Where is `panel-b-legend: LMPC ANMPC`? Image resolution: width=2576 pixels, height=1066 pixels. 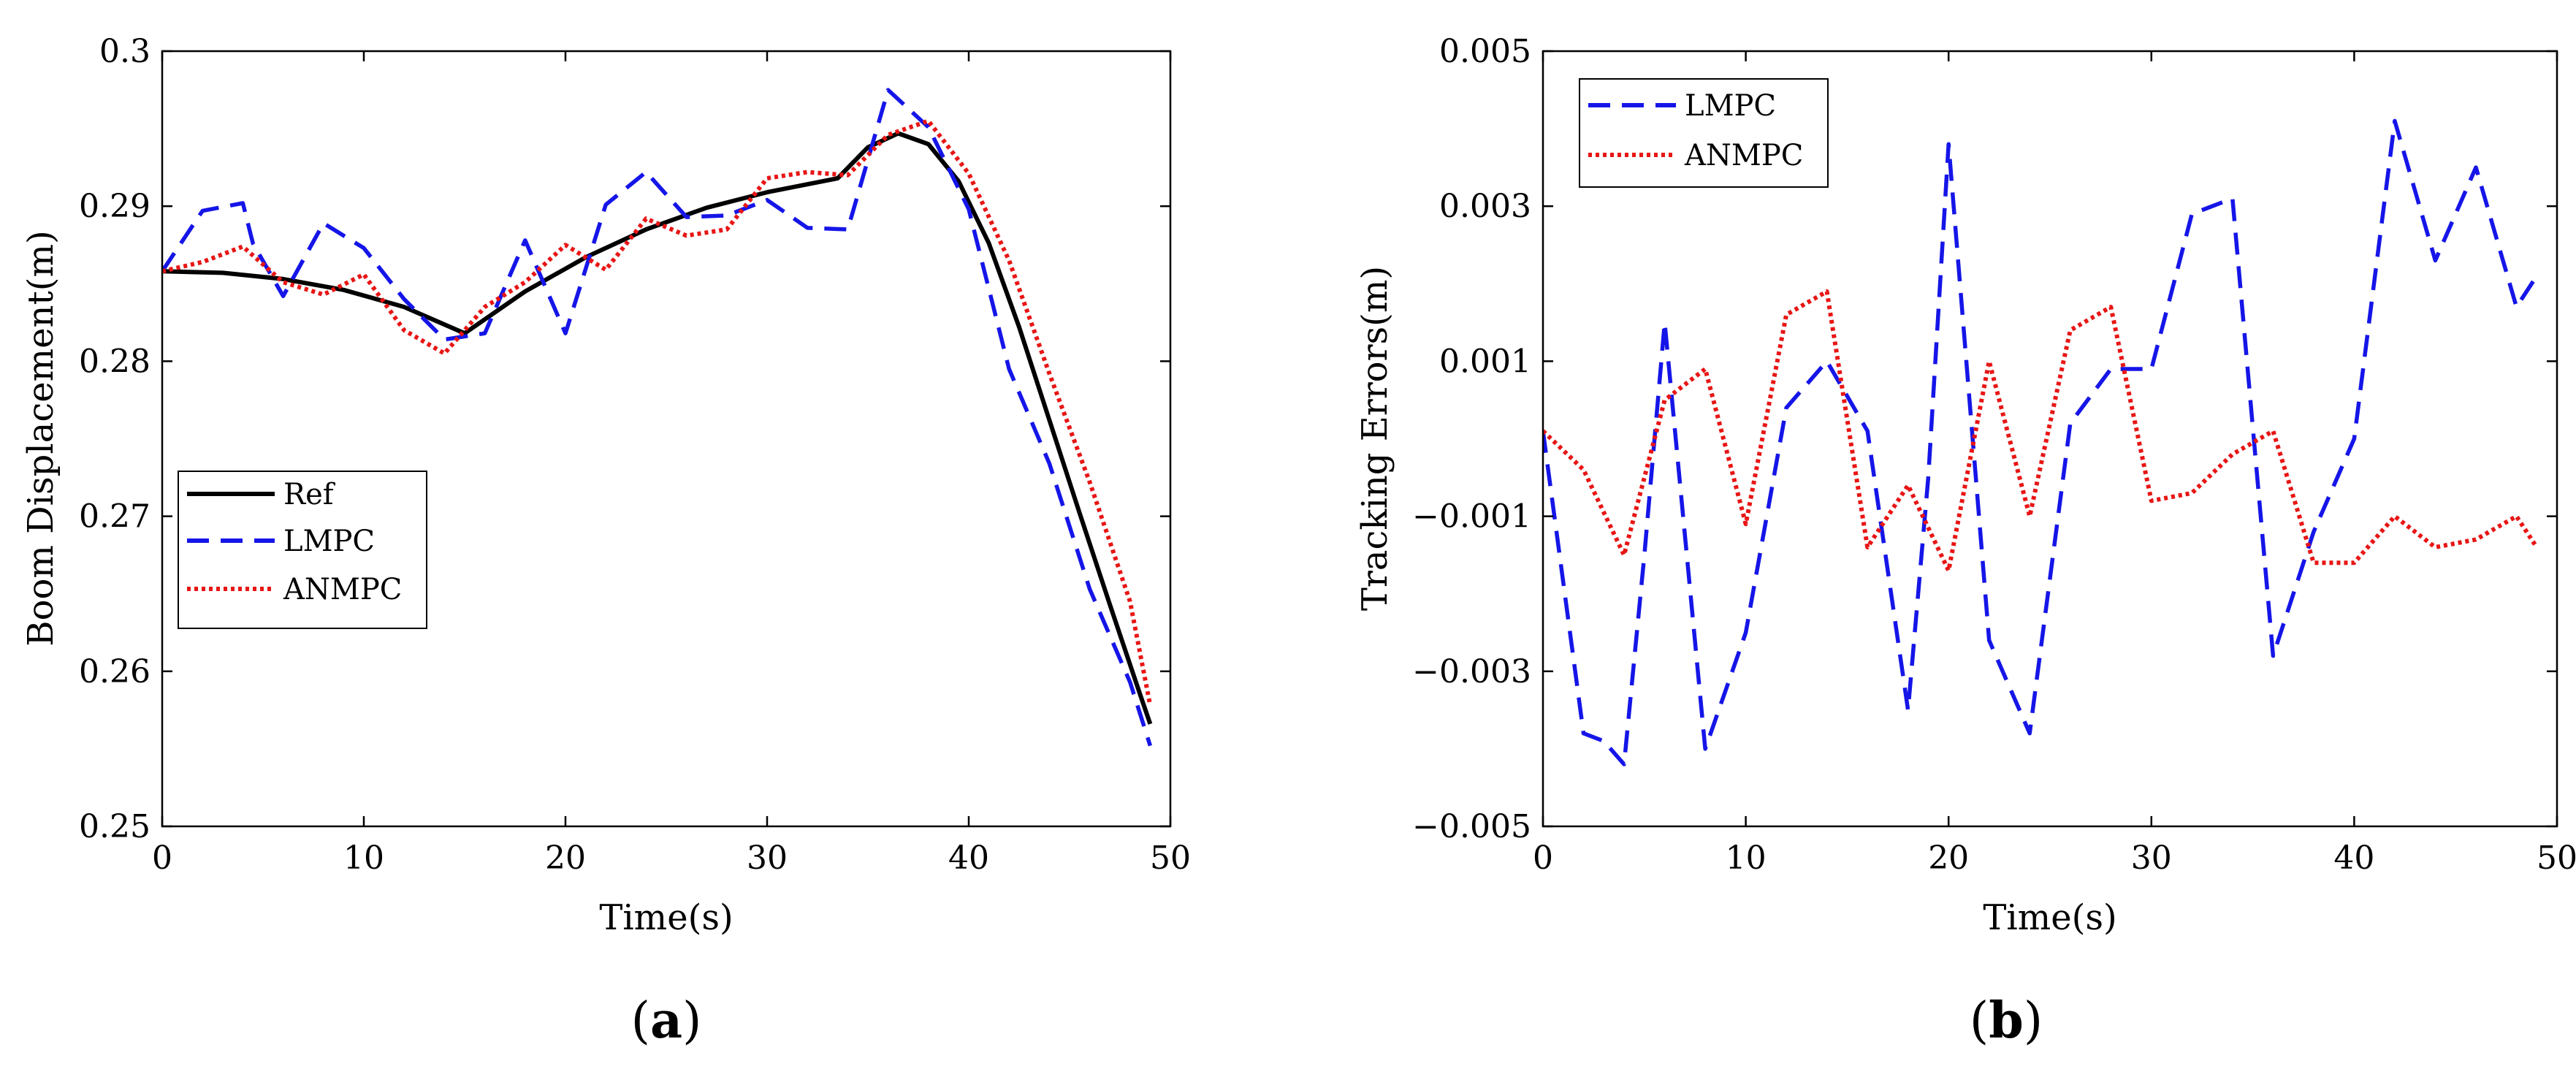 panel-b-legend: LMPC ANMPC is located at coordinates (1704, 133).